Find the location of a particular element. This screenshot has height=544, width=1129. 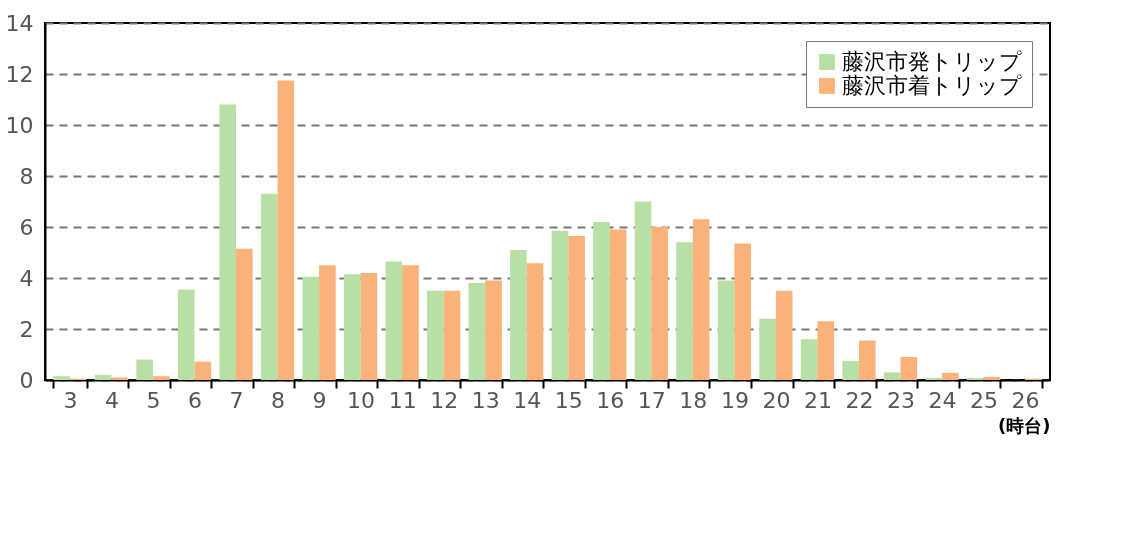

y-tick-label: 10 is located at coordinates (19, 125).